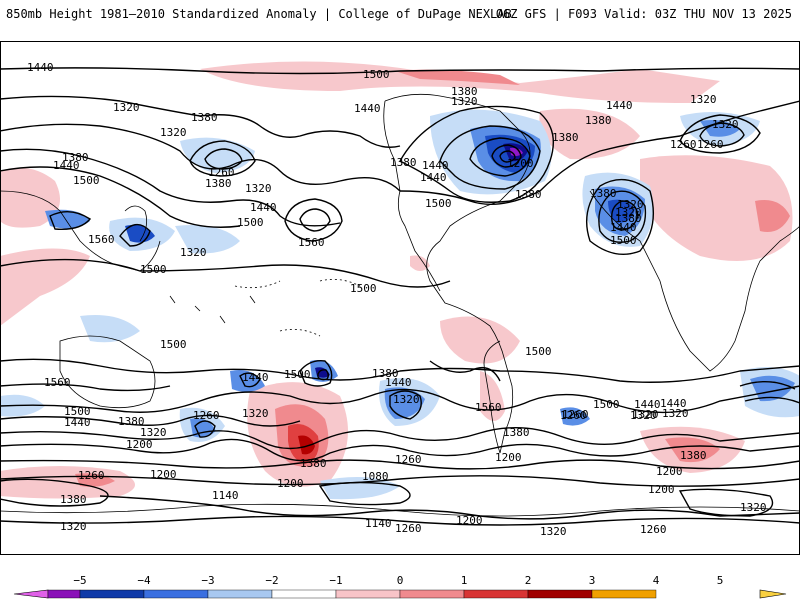  I want to click on colorbar-tick-label: 4, so click(656, 580).